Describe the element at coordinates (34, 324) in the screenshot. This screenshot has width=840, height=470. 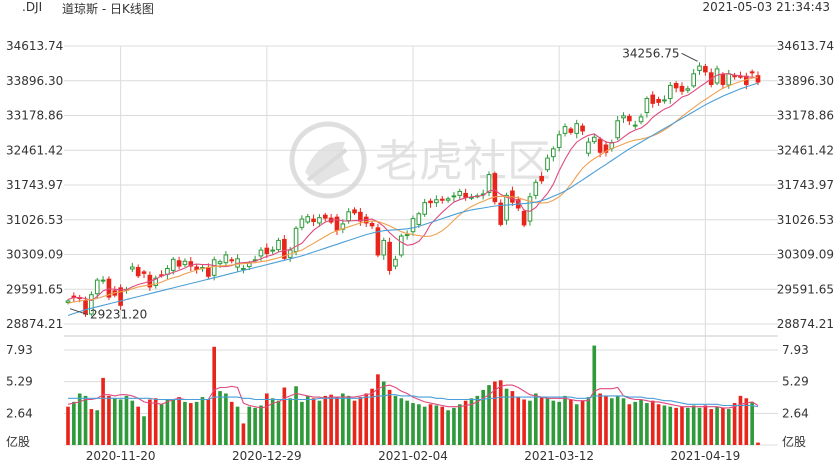
I see `price-tick-left: 28874.21` at that location.